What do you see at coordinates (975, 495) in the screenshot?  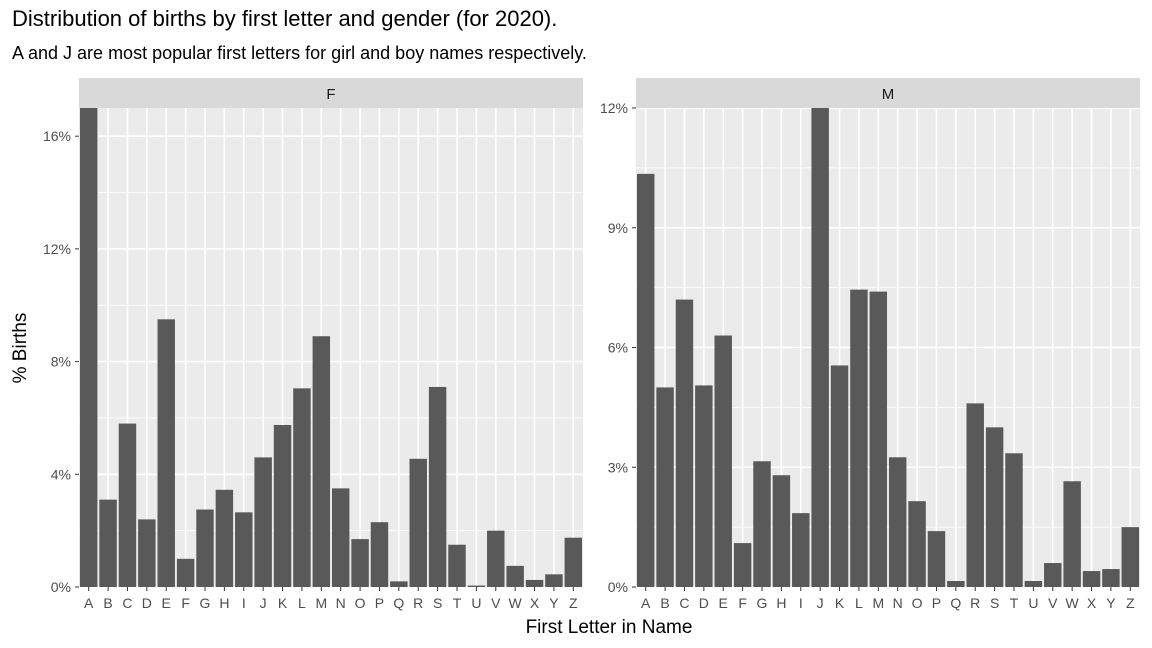 I see `bar-M-R` at bounding box center [975, 495].